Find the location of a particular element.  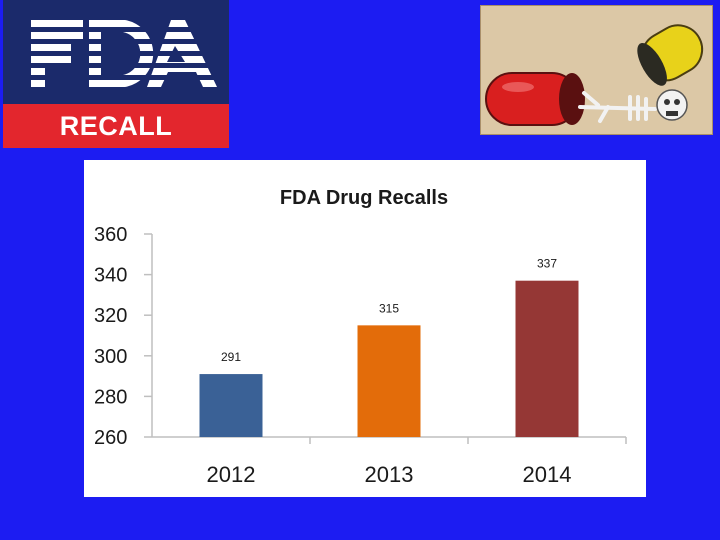

data-label-2012: 291 is located at coordinates (231, 357).